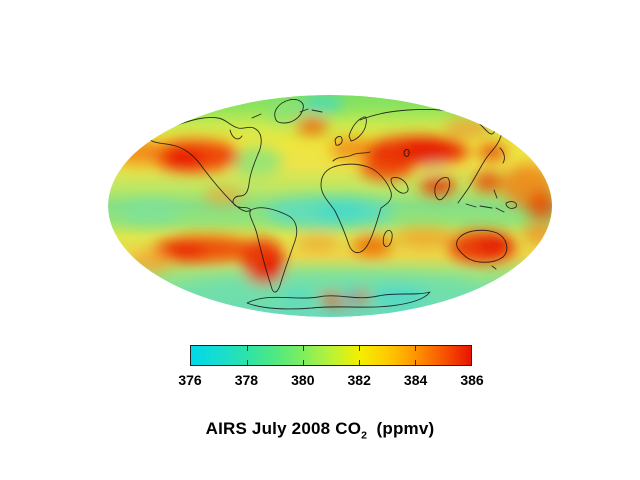 The image size is (640, 480). I want to click on coastline-africa, so click(356, 208).